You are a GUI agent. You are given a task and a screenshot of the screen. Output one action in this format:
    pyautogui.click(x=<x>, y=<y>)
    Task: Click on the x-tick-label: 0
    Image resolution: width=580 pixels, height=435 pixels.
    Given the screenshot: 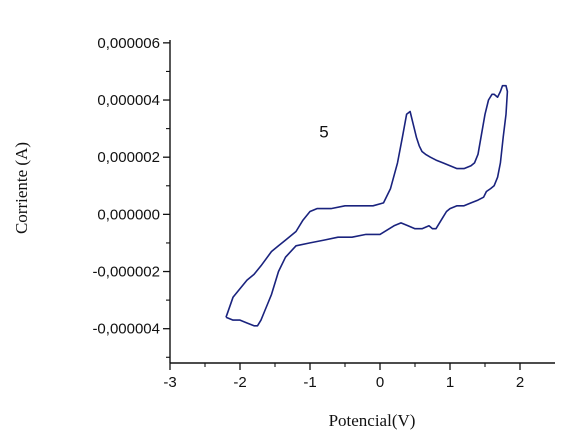 What is the action you would take?
    pyautogui.click(x=380, y=382)
    